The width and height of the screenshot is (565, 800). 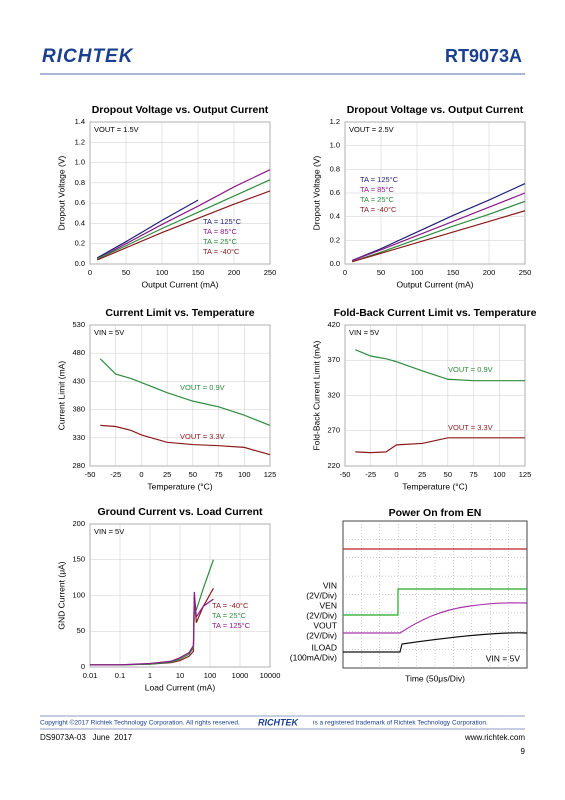 I want to click on legend-entry: VOUT = 3.3V, so click(x=202, y=436).